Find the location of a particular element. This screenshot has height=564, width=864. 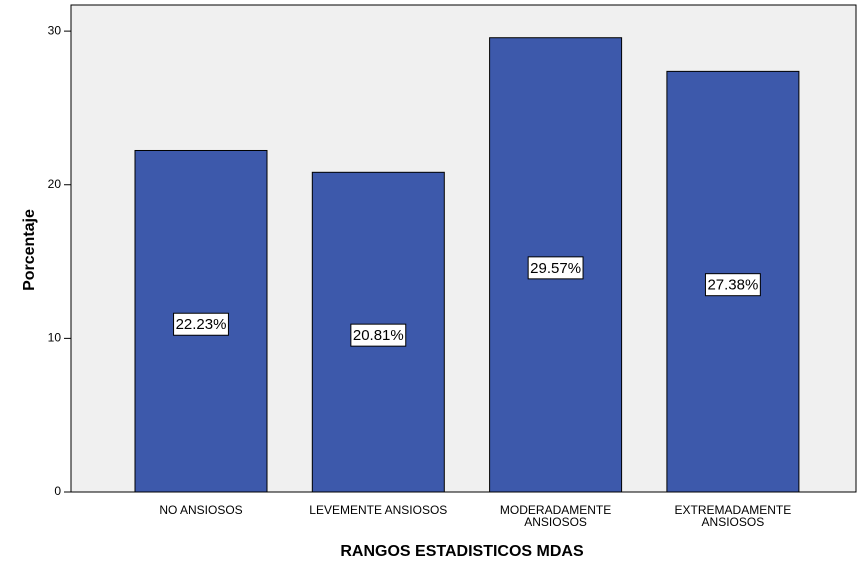

value-label-group: 20.81% is located at coordinates (378, 335).